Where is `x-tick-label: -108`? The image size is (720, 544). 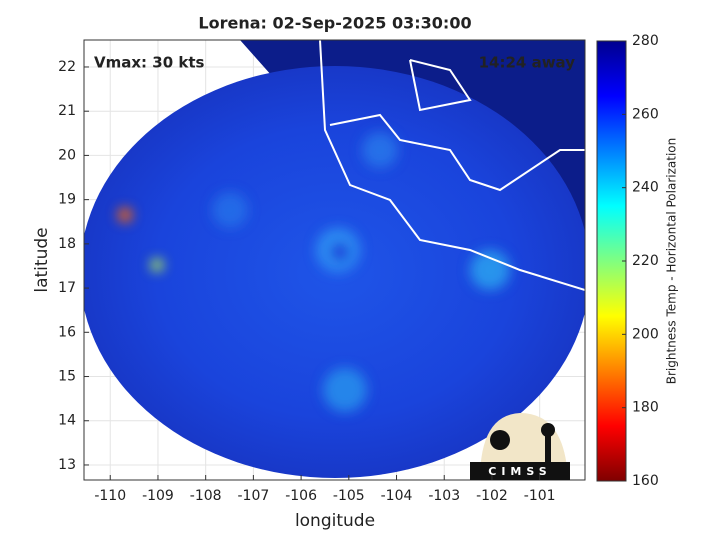
x-tick-label: -108 is located at coordinates (206, 496).